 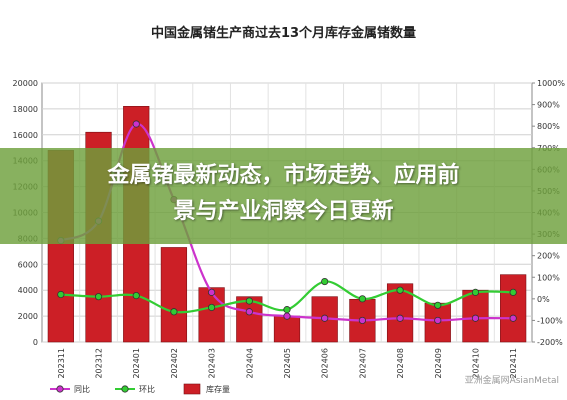 What do you see at coordinates (174, 363) in the screenshot?
I see `x-tick-label: 202402` at bounding box center [174, 363].